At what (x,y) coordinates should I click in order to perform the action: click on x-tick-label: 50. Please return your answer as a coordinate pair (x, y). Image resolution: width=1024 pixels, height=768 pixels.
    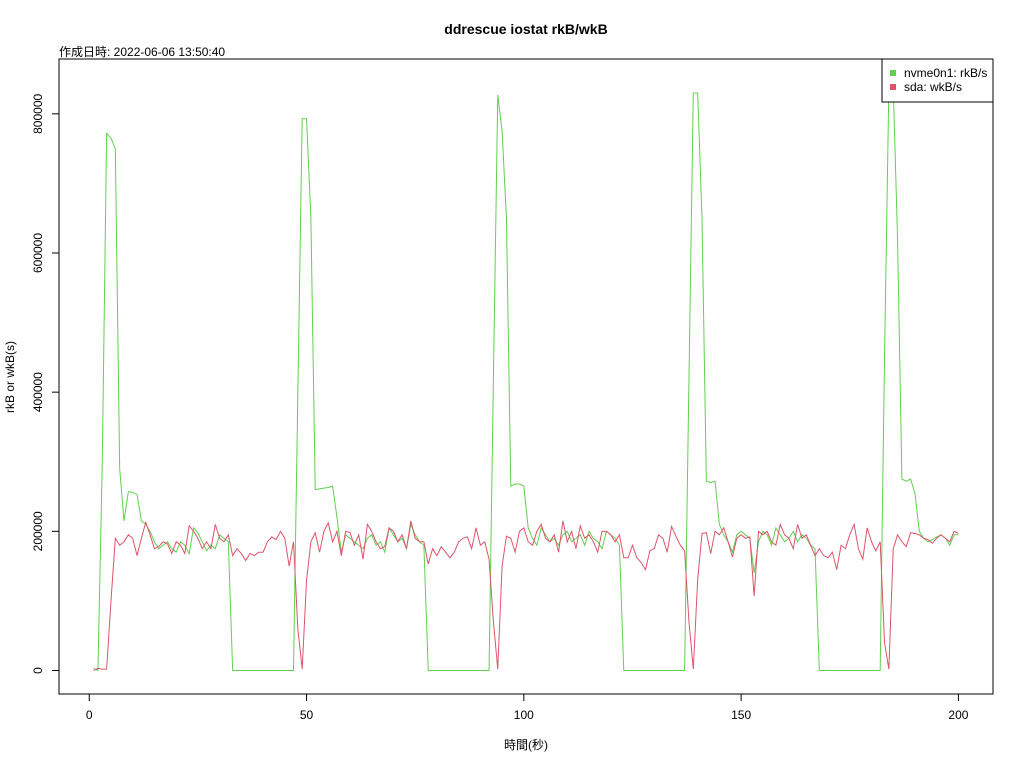
    Looking at the image, I should click on (307, 715).